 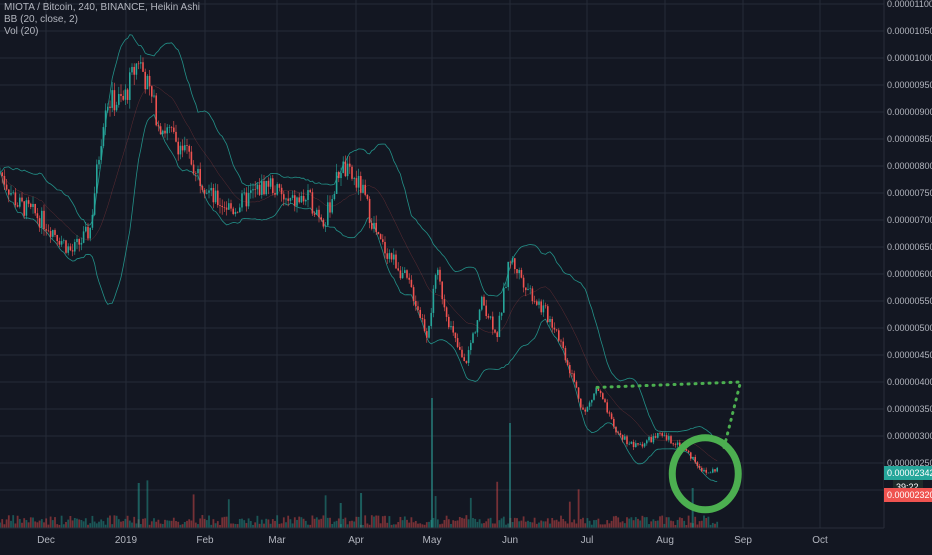 What do you see at coordinates (909, 409) in the screenshot?
I see `y-tick-label: 0.00000350` at bounding box center [909, 409].